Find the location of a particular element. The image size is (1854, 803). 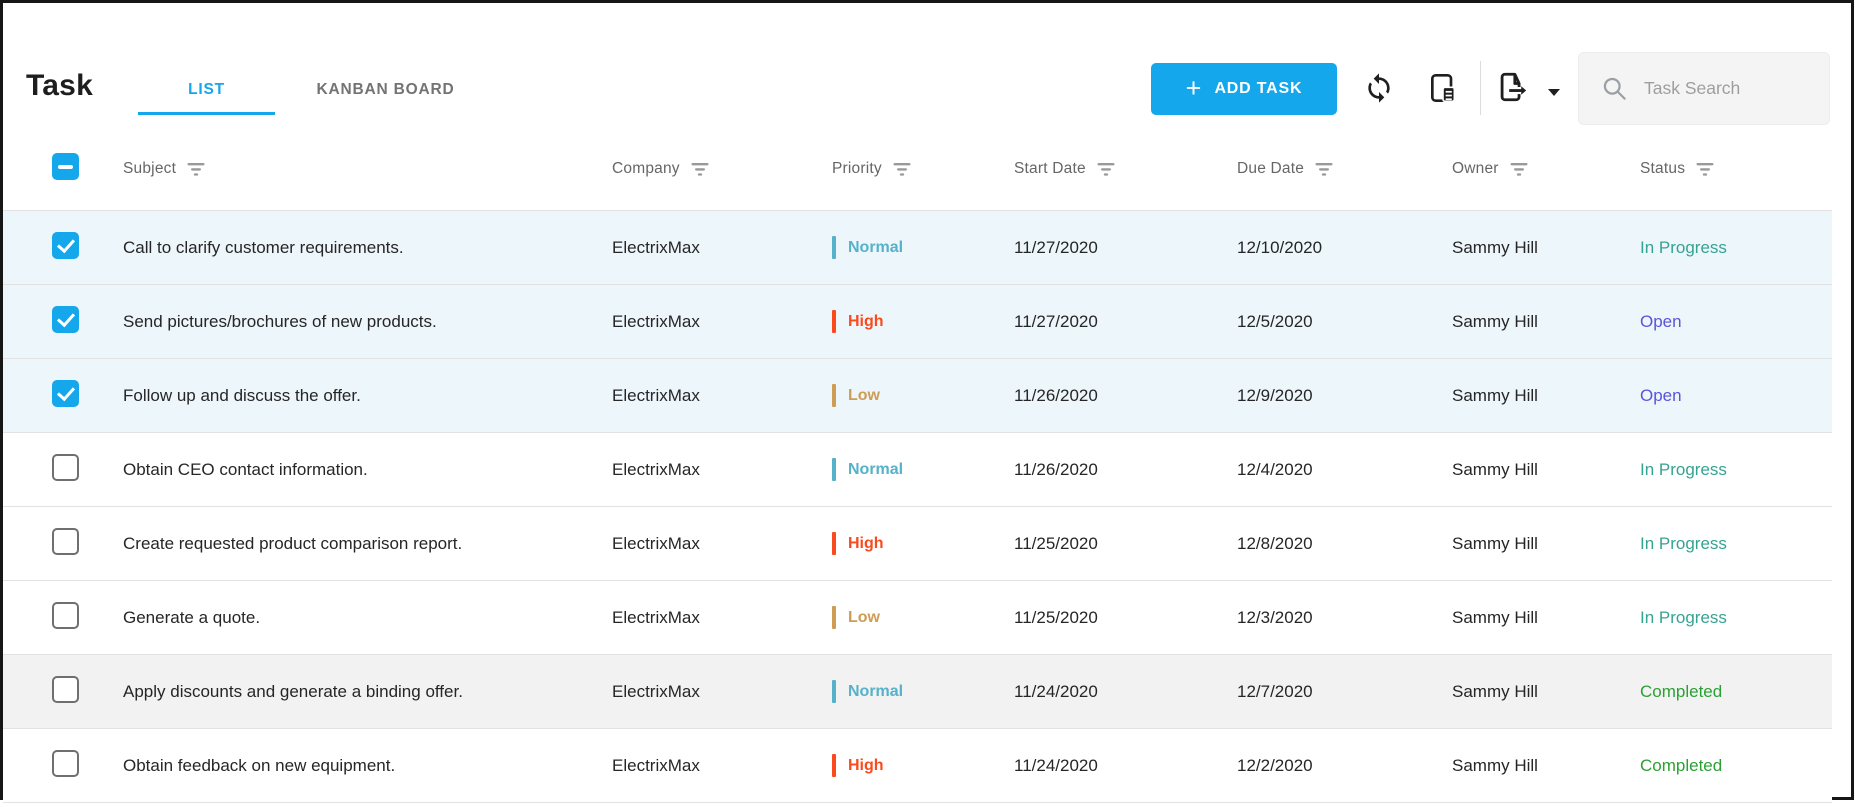

column-label: Priority is located at coordinates (857, 168).